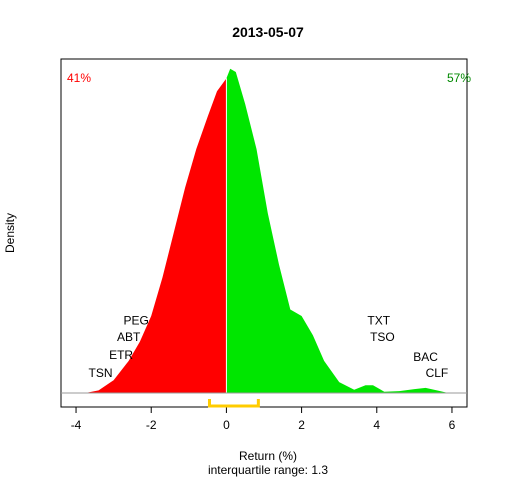 This screenshot has height=480, width=512. I want to click on ticker-label-tsn: TSN, so click(101, 373).